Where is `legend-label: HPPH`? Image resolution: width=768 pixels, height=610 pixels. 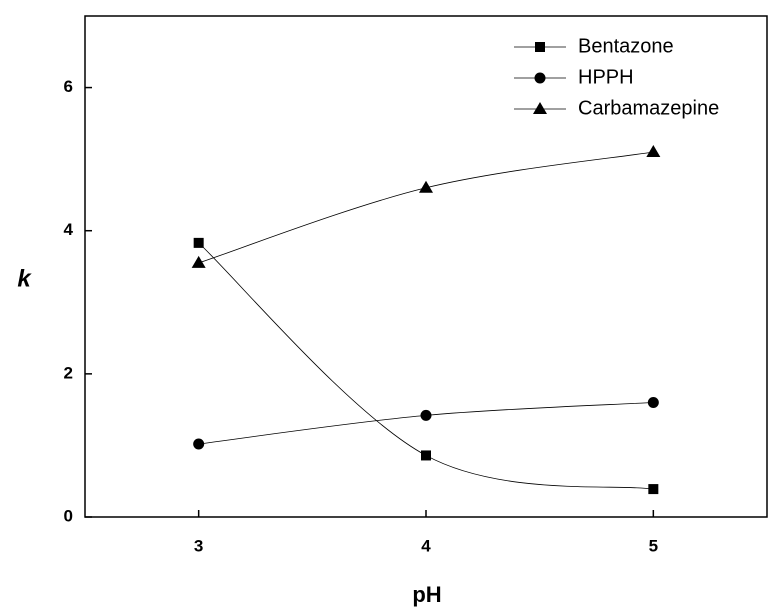
legend-label: HPPH is located at coordinates (606, 77).